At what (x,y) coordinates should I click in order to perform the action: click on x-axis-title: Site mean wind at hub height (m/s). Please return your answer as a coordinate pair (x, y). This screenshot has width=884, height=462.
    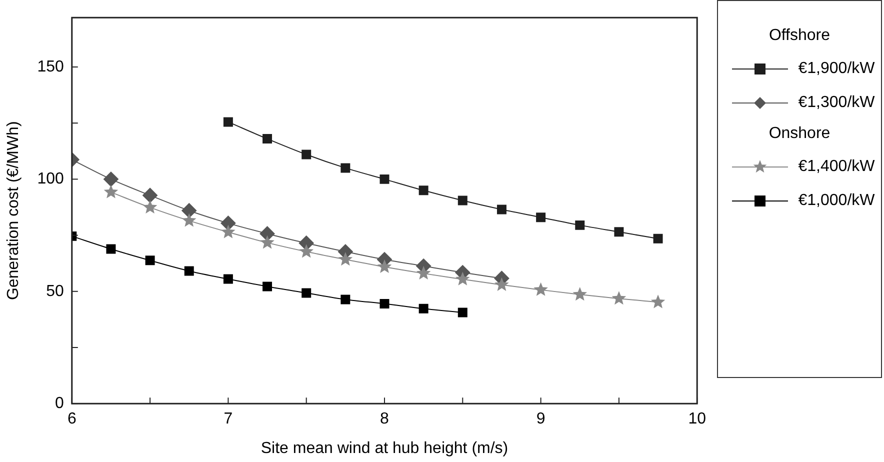
    Looking at the image, I should click on (384, 448).